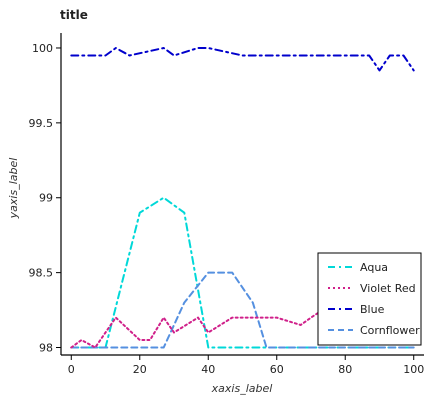  I want to click on series-line-blue, so click(242, 59).